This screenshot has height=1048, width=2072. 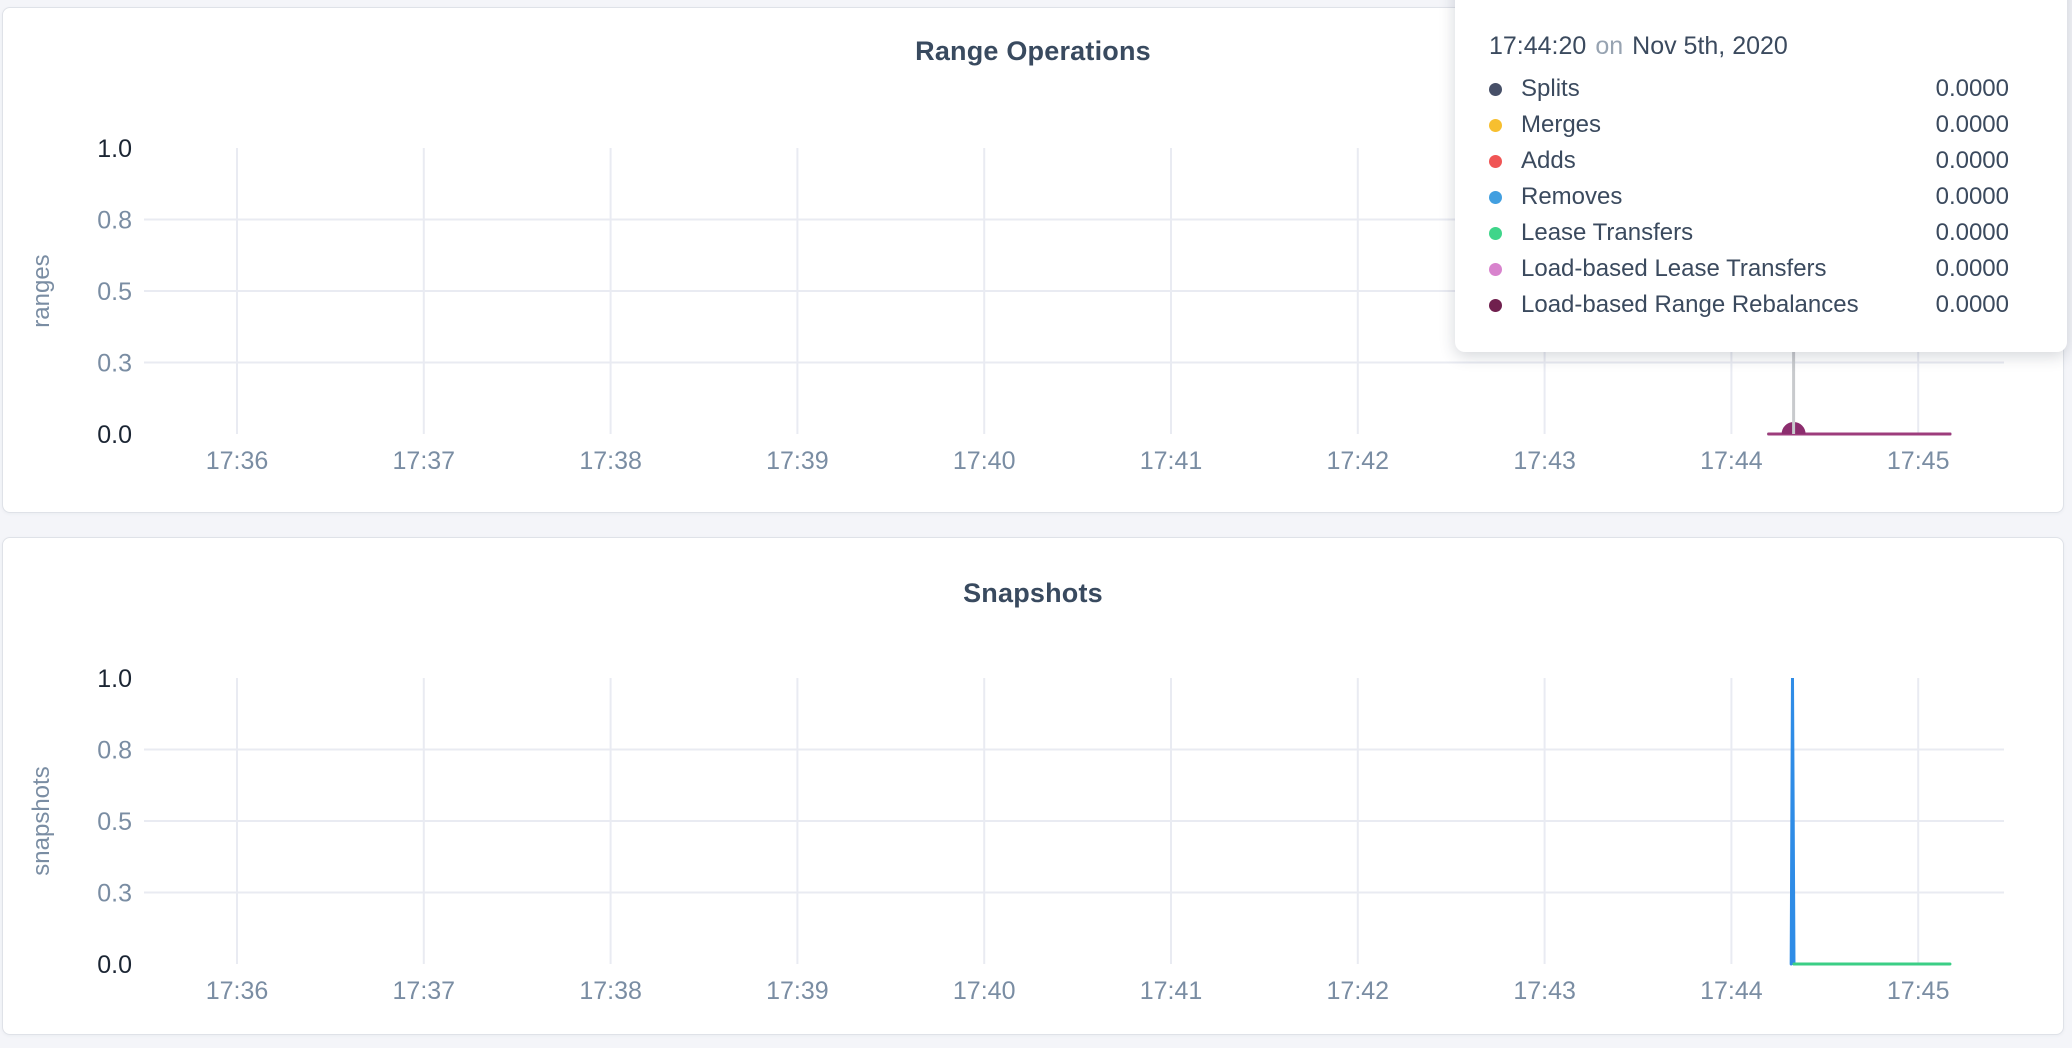 I want to click on chart-title: Snapshots, so click(x=1033, y=593).